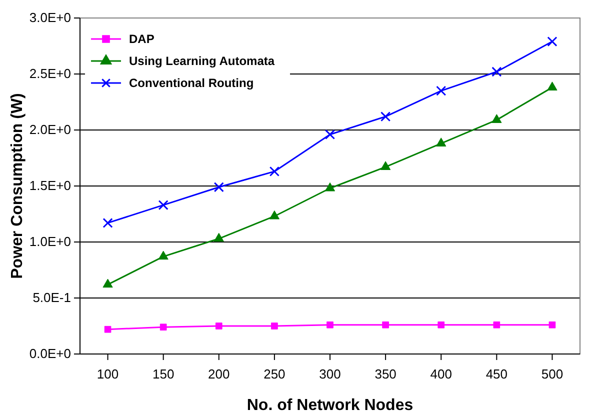  I want to click on x-tick-label: 150, so click(163, 374).